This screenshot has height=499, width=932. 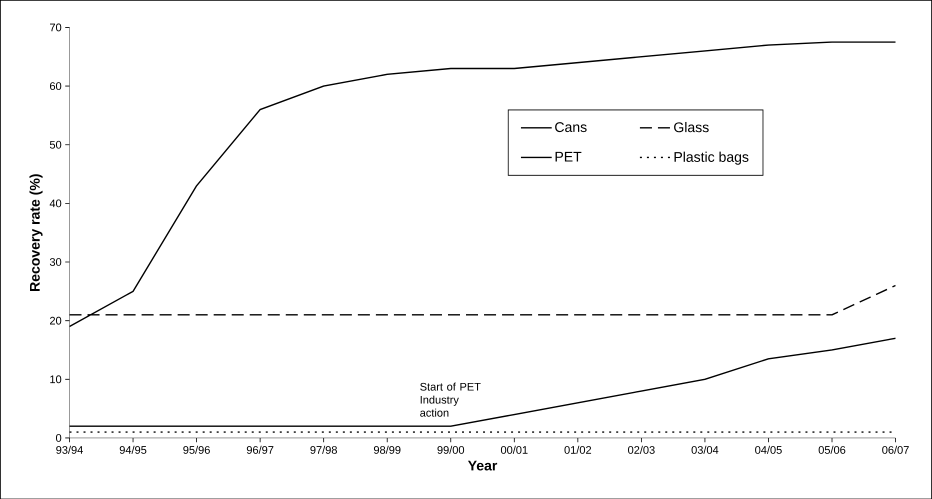 I want to click on y-tick-label: 30, so click(x=56, y=262).